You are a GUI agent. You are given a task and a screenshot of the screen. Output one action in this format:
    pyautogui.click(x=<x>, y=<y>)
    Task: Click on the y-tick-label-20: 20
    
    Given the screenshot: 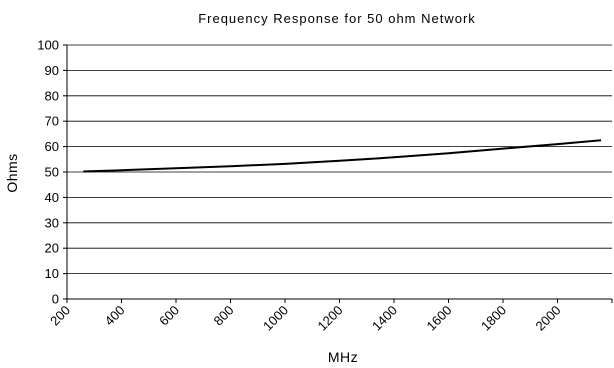 What is the action you would take?
    pyautogui.click(x=52, y=248)
    